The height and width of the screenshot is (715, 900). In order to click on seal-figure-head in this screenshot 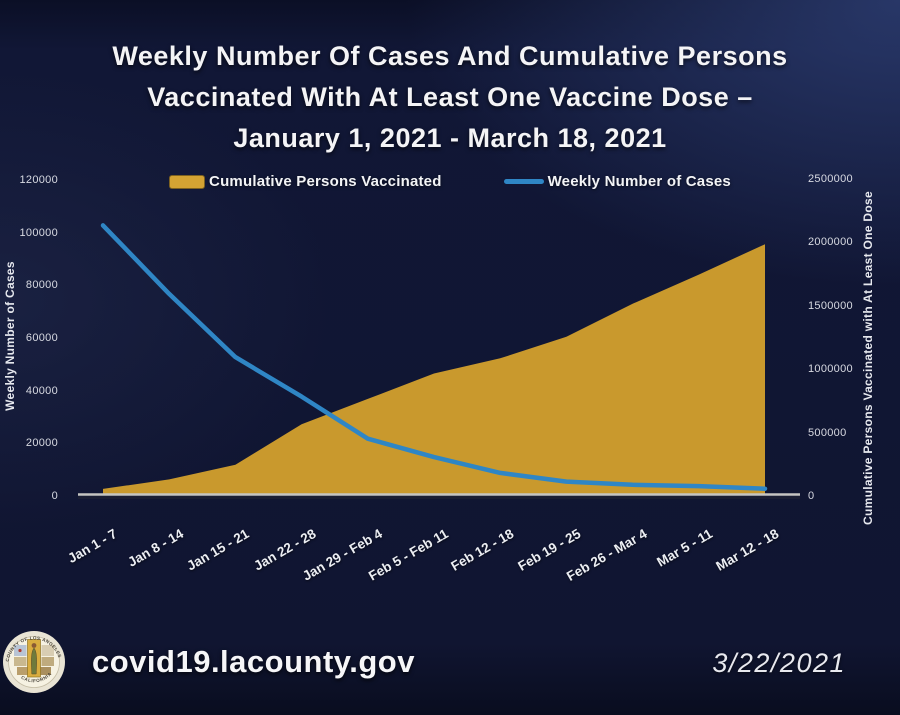, I will do `click(34, 645)`.